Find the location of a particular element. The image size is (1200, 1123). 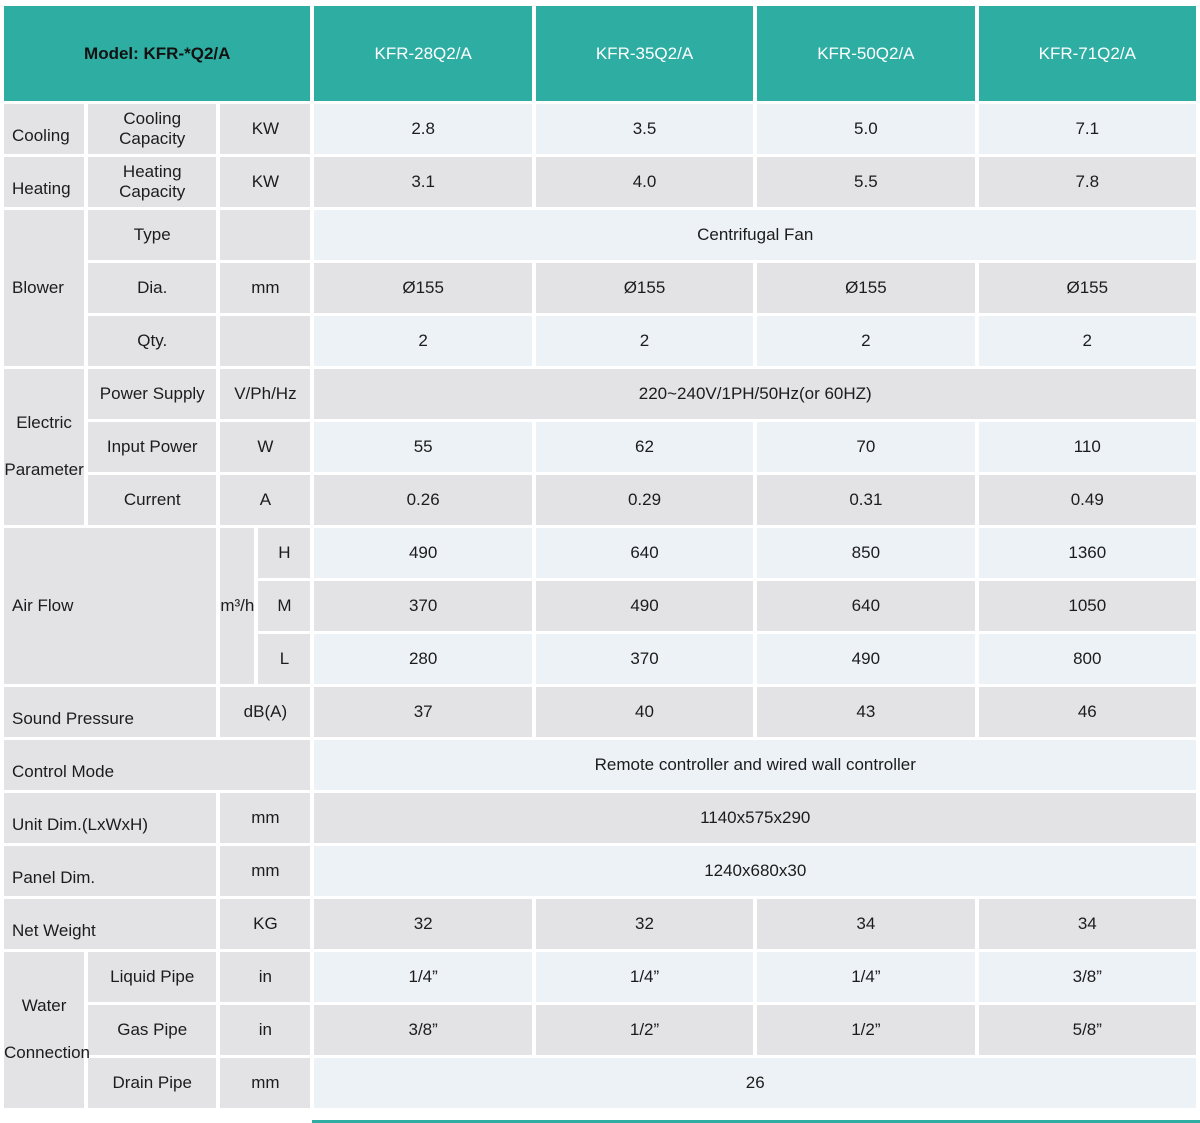

blower-qty-value-2: 2 is located at coordinates (866, 341).